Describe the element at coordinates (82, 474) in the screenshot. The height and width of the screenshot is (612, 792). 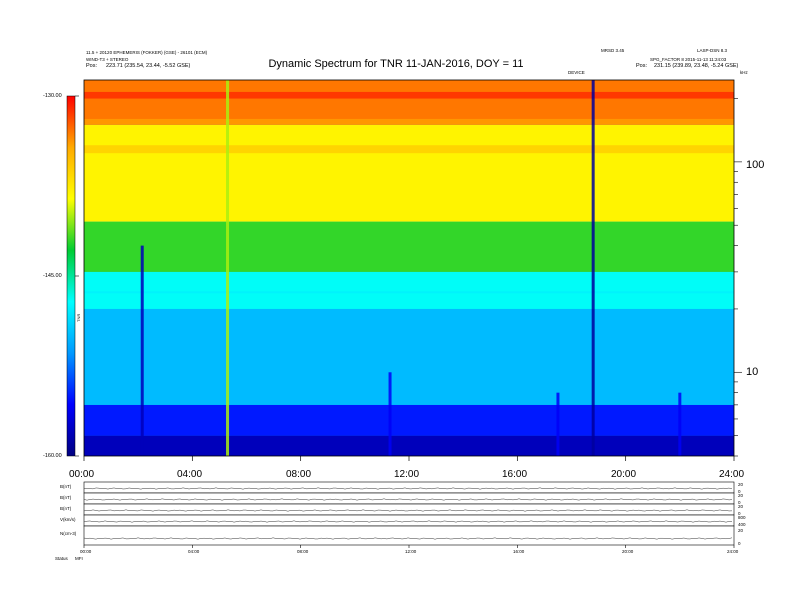
I see `x-tick-label-0: 00:00` at that location.